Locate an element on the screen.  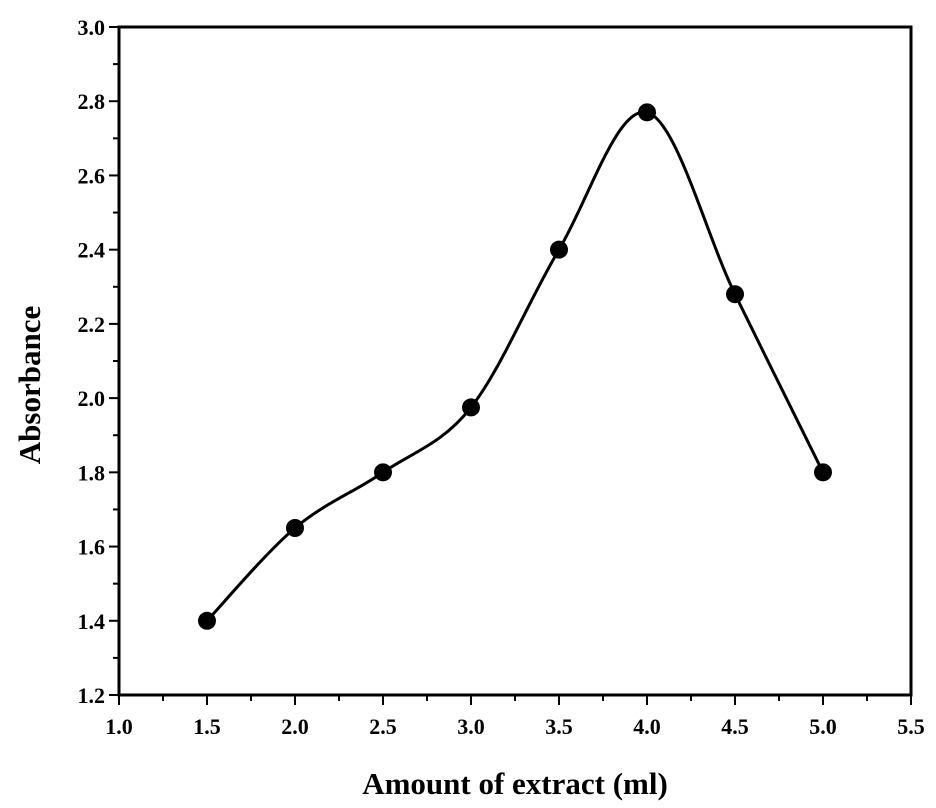
x-tick-label: 4.0 is located at coordinates (647, 726).